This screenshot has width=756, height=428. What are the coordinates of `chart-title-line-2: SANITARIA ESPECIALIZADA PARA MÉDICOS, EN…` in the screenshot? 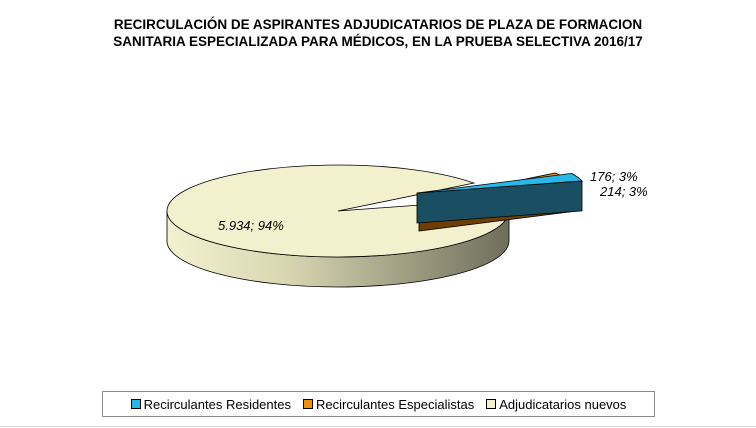 It's located at (378, 41).